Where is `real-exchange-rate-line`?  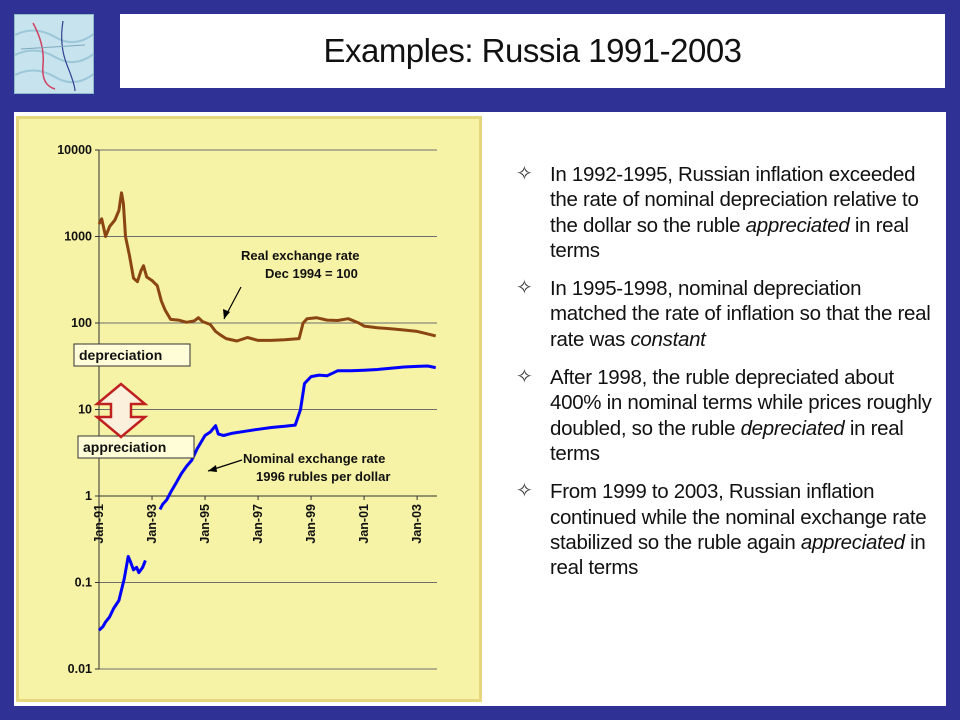 real-exchange-rate-line is located at coordinates (267, 267).